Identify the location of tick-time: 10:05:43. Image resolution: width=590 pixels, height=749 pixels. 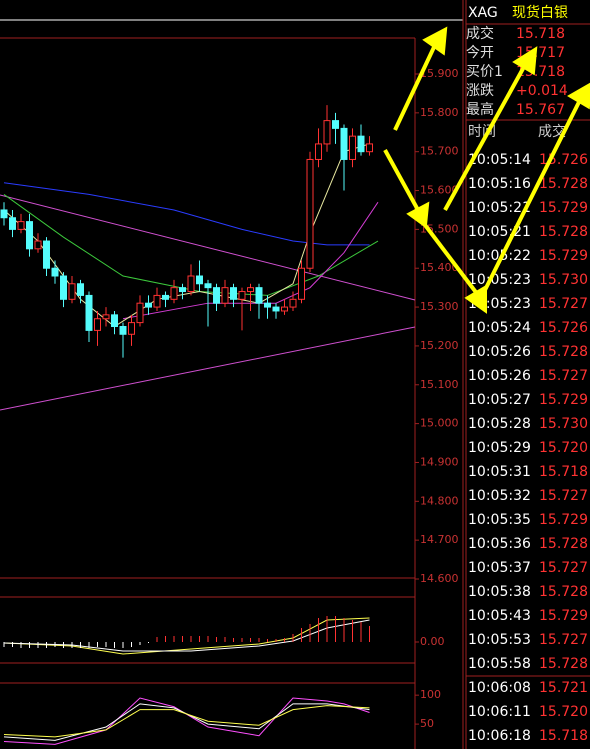
(499, 616).